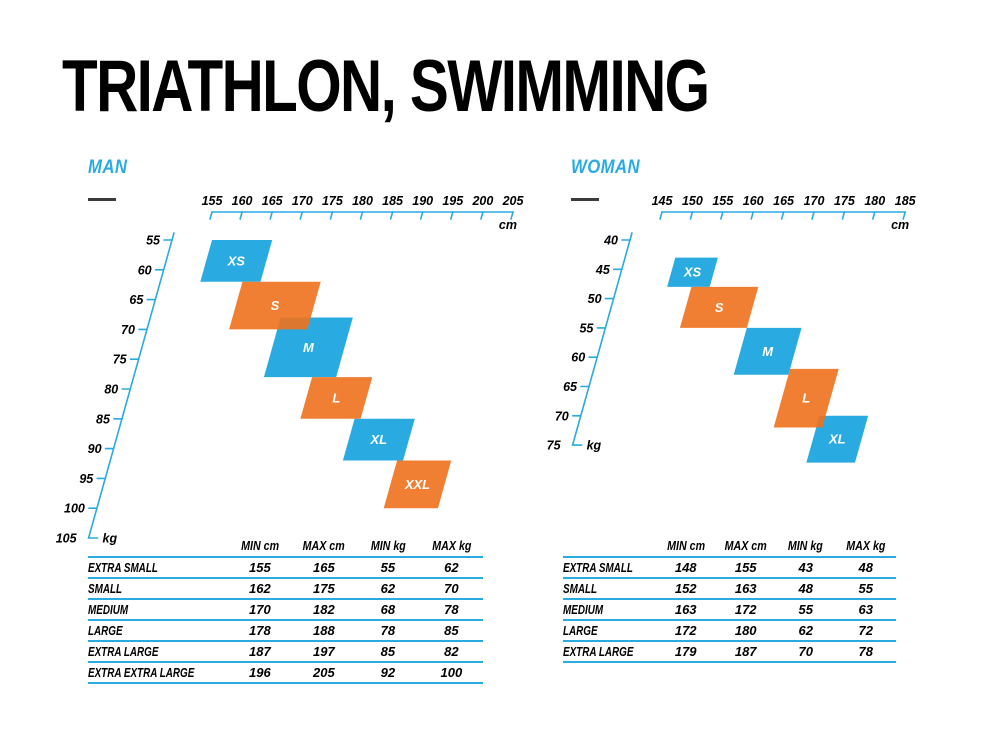 This screenshot has width=1000, height=750. What do you see at coordinates (685, 567) in the screenshot?
I see `value-cell: 148` at bounding box center [685, 567].